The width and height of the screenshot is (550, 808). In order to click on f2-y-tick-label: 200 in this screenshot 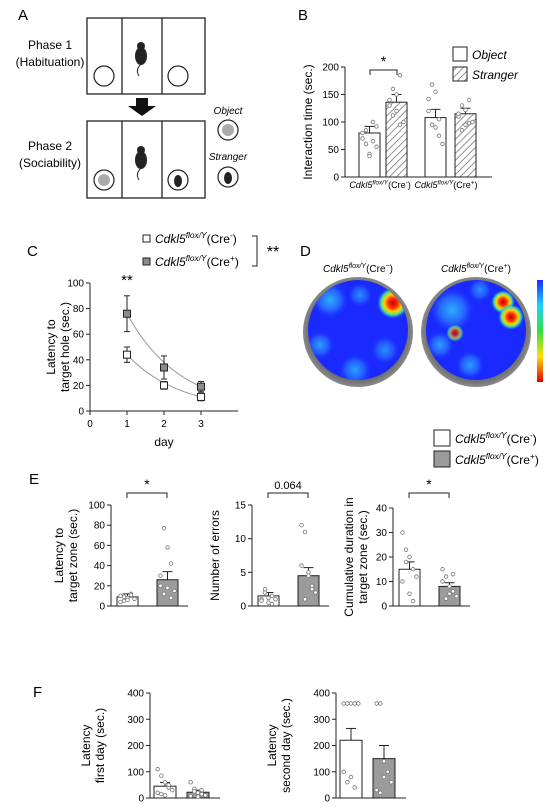, I will do `click(321, 746)`.